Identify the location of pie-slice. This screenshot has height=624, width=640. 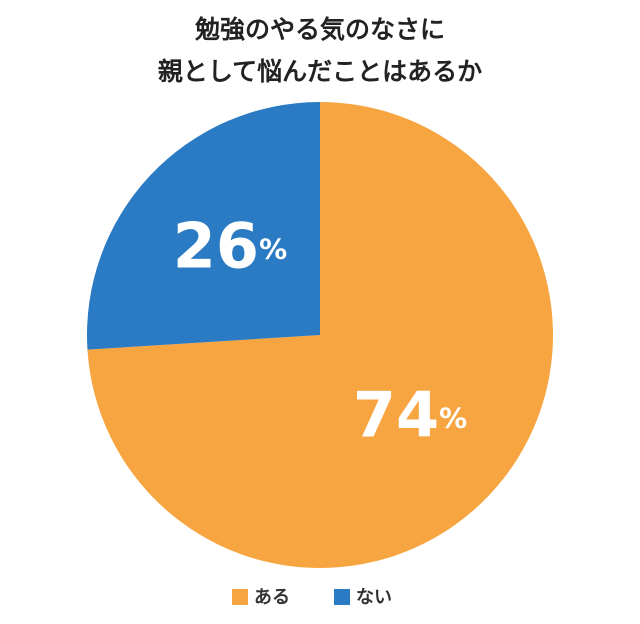
(203, 226).